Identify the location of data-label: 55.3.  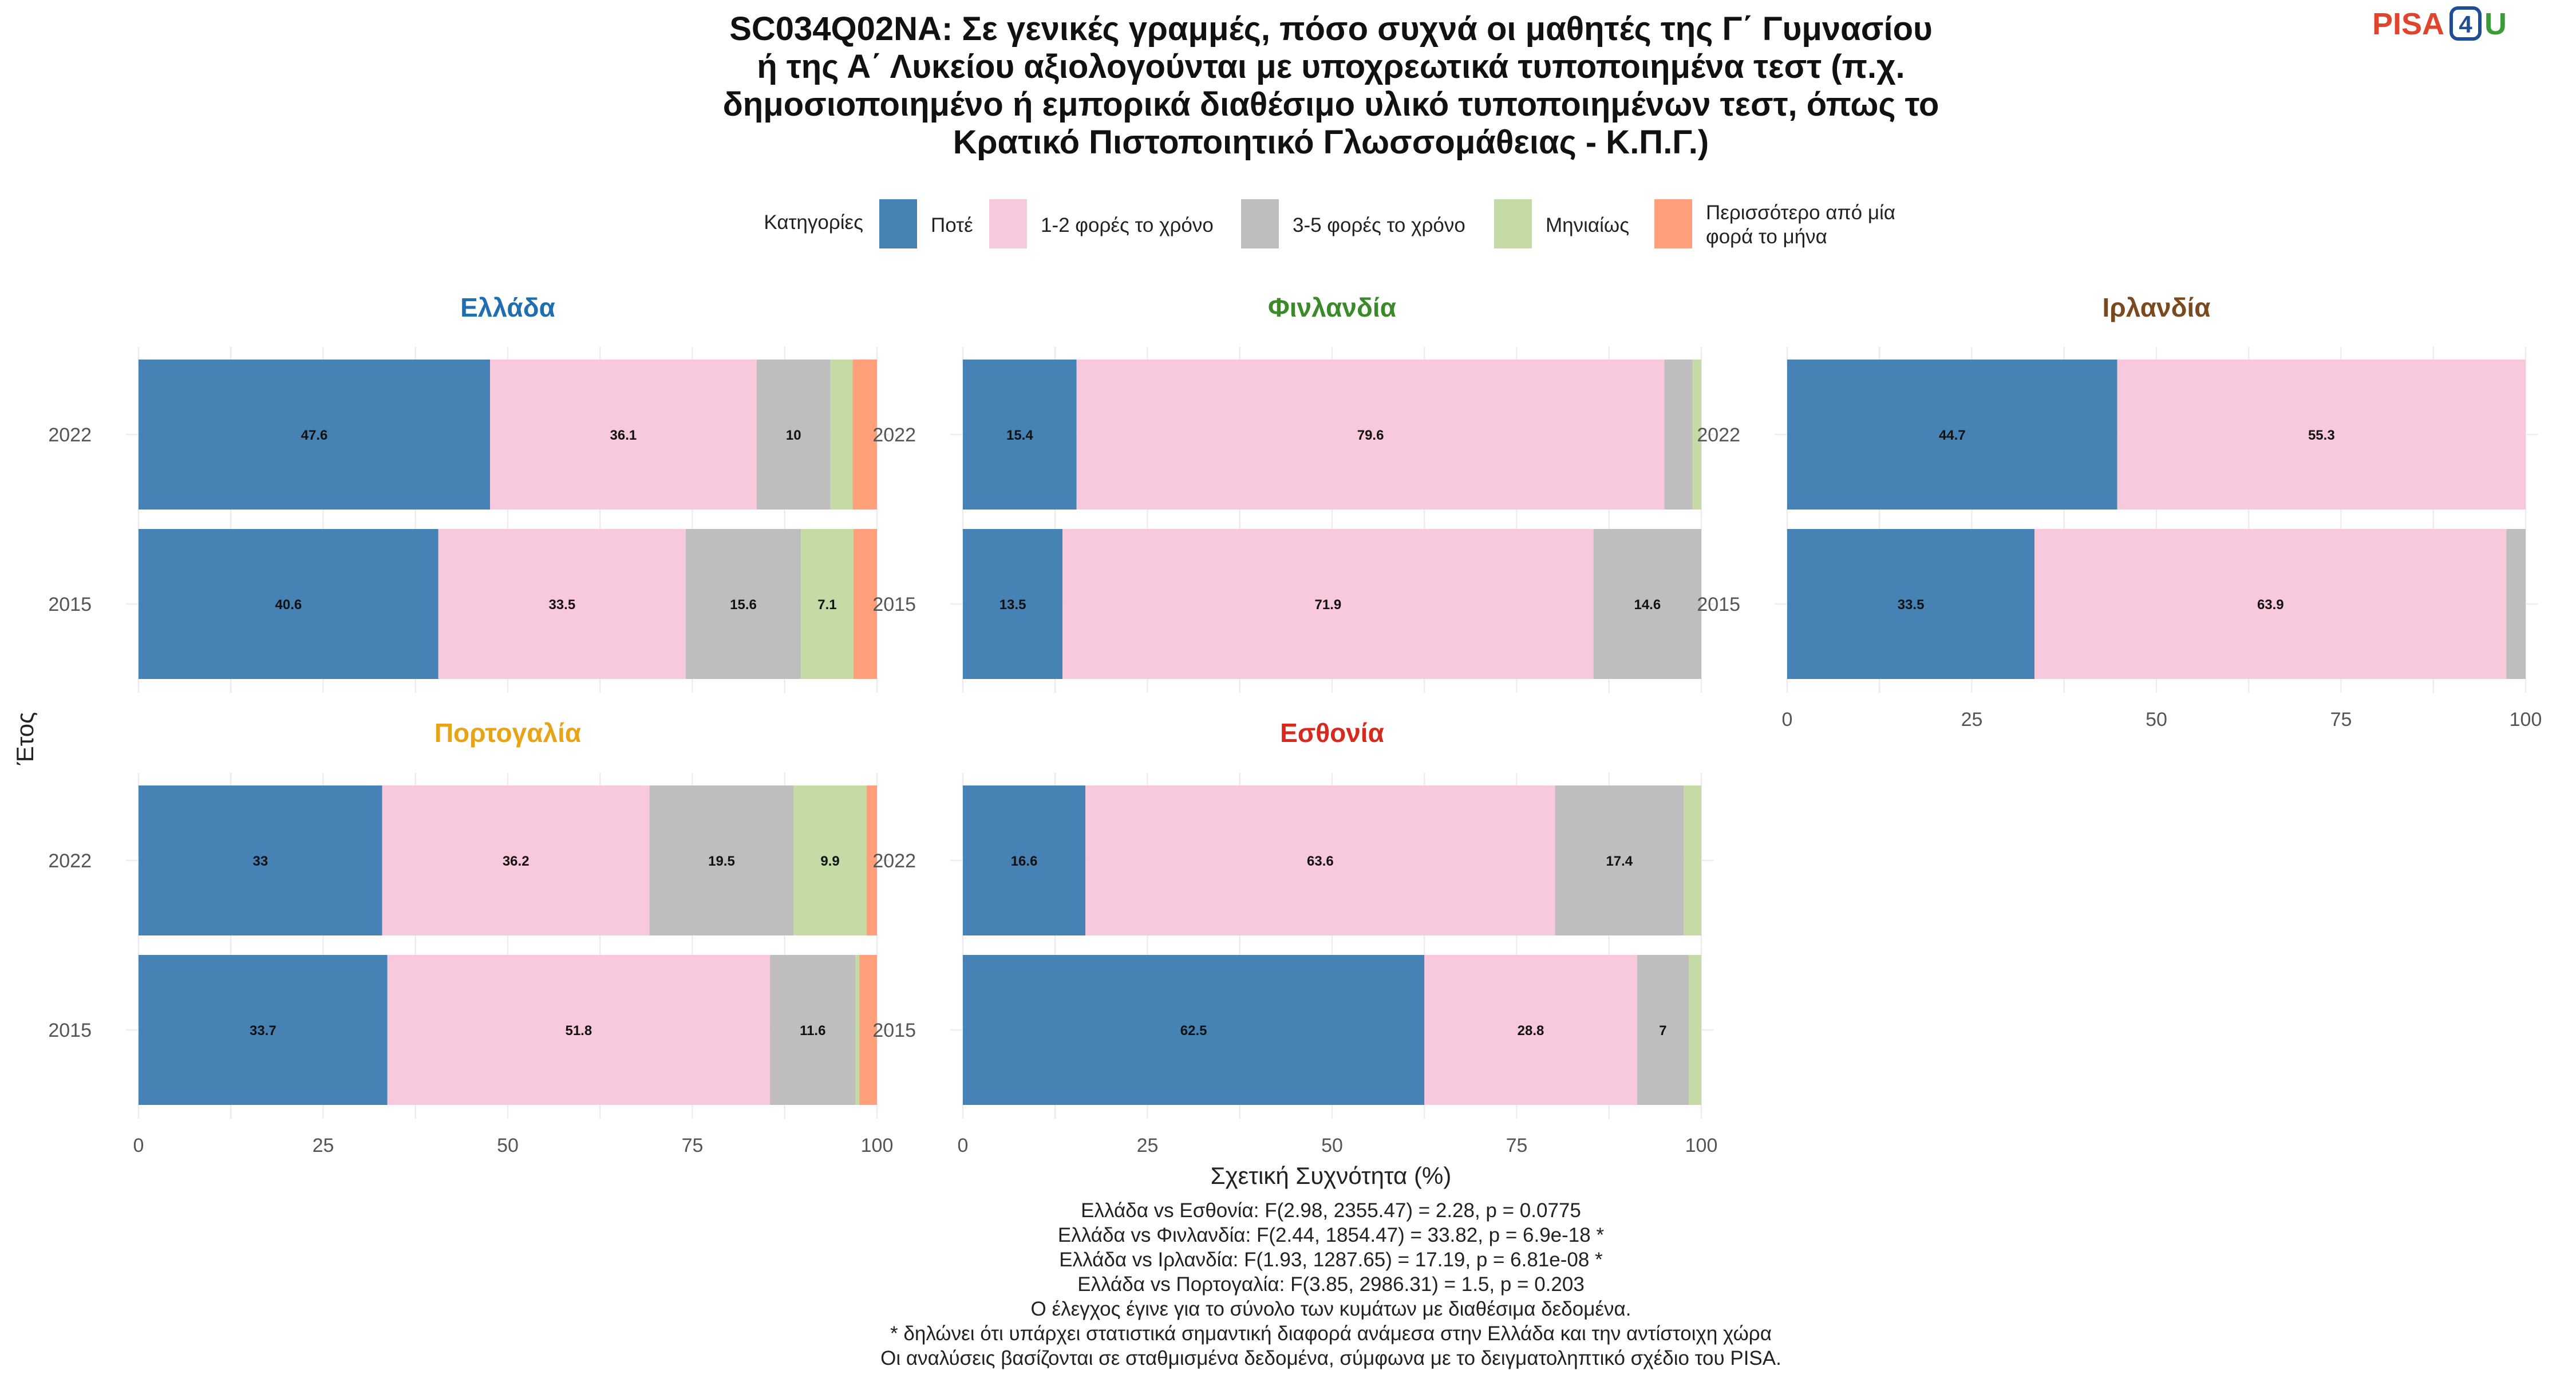
(2321, 436).